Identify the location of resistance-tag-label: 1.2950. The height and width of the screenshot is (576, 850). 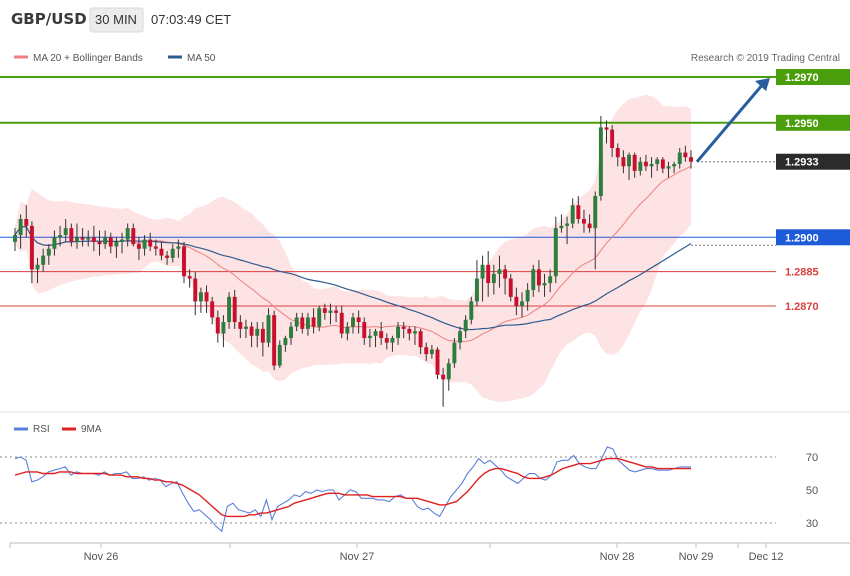
(802, 124).